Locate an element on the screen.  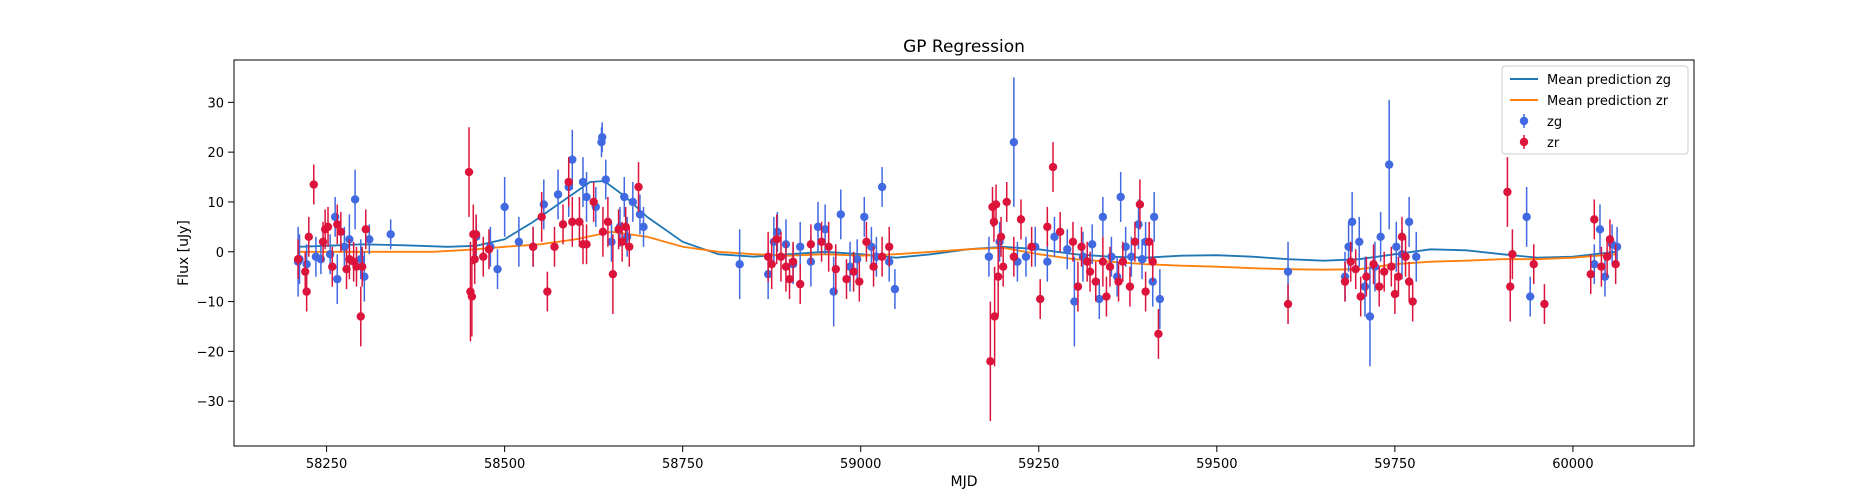
x-tick-label: 59250 is located at coordinates (1038, 464).